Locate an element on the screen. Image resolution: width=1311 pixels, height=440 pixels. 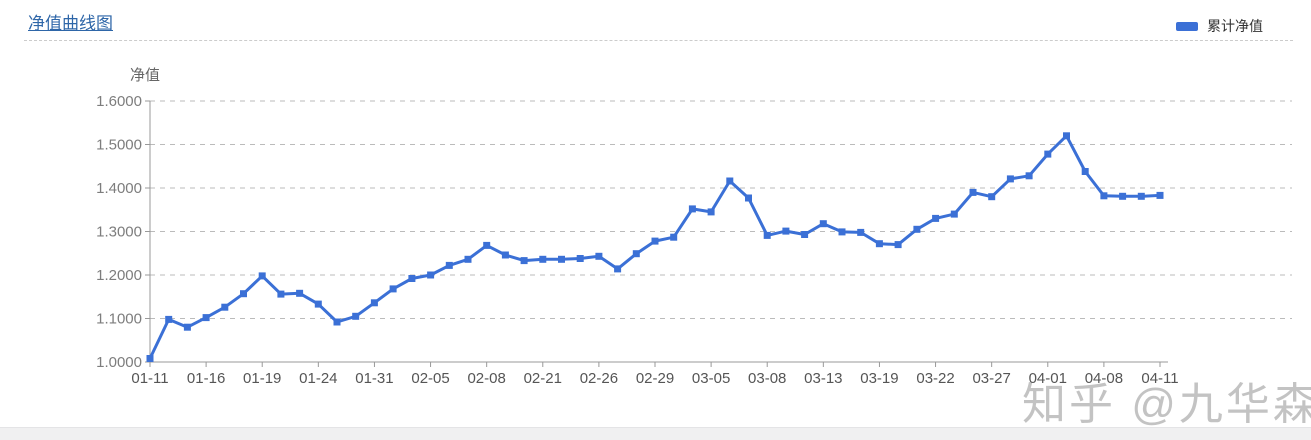
x-tick-label: 02-05 is located at coordinates (430, 378).